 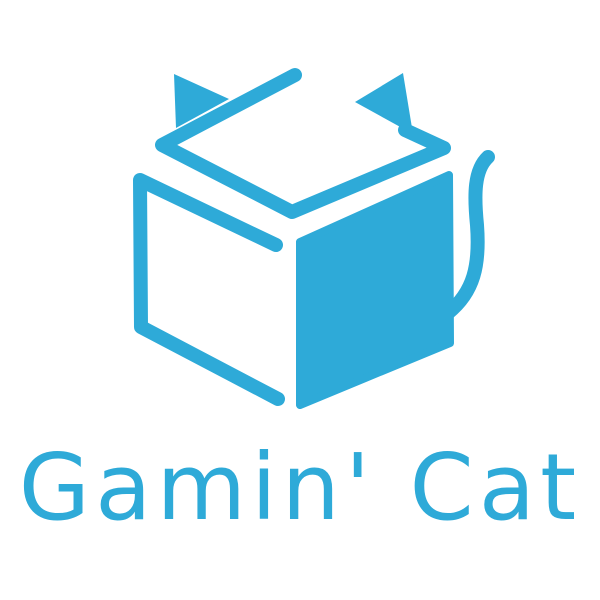 What do you see at coordinates (201, 101) in the screenshot?
I see `left-cat-ear` at bounding box center [201, 101].